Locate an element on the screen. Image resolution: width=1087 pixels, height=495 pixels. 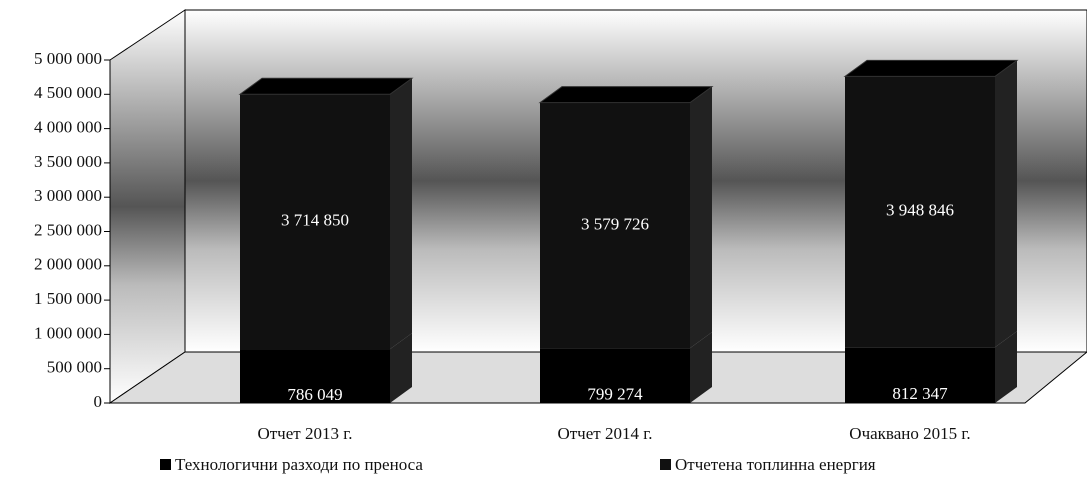
x-tick-label: Отчет 2014 г. is located at coordinates (604, 433).